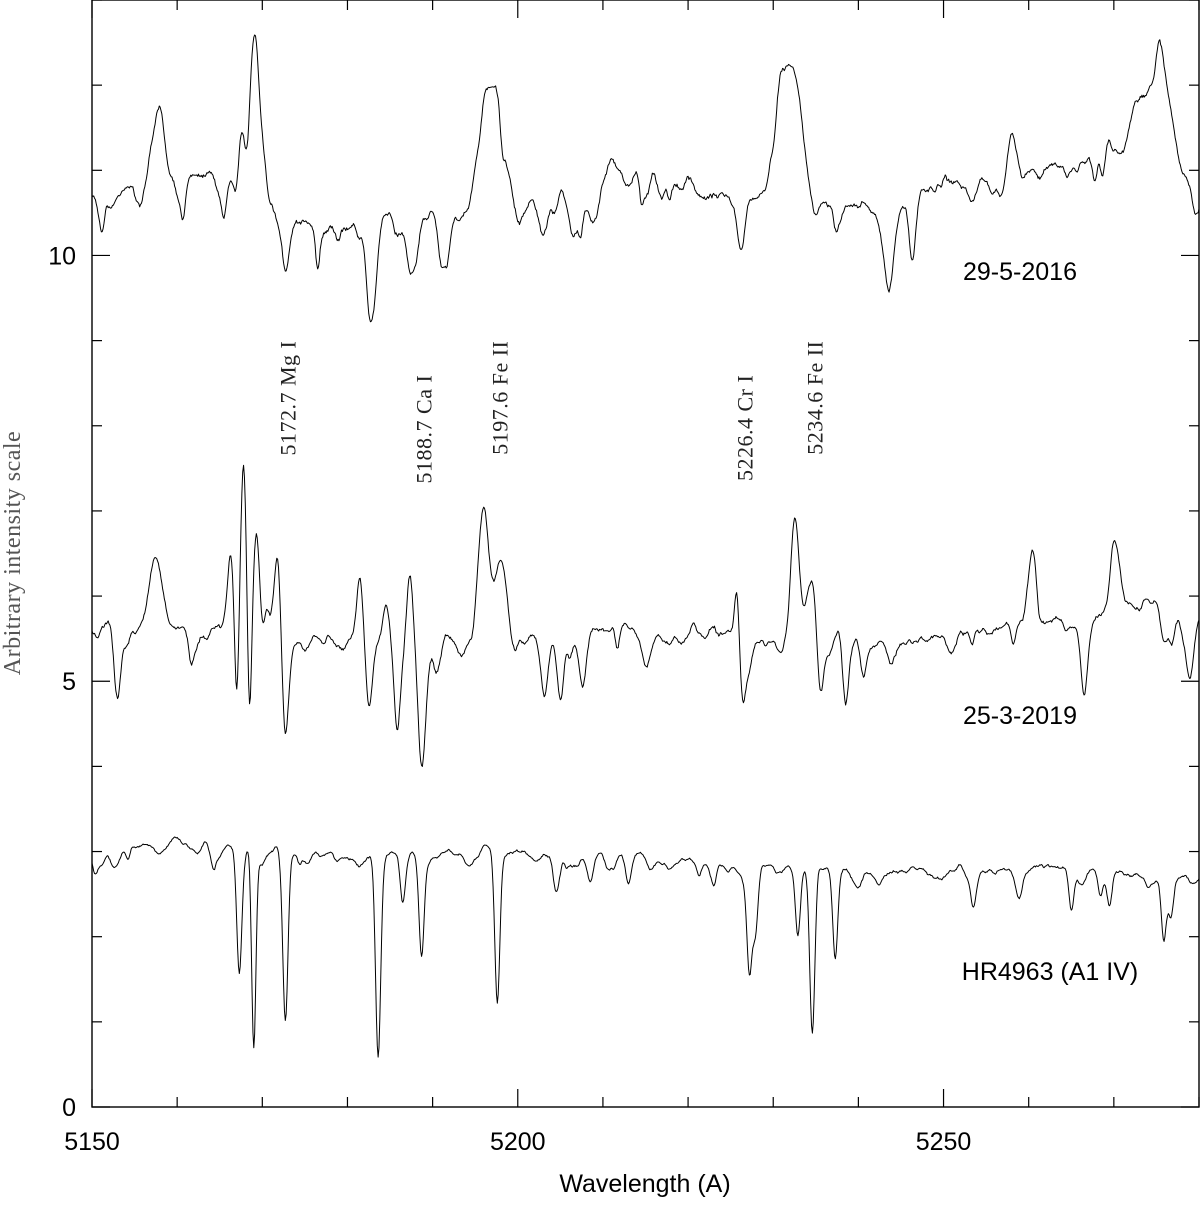  Describe the element at coordinates (69, 1108) in the screenshot. I see `y-tick-label: 0` at that location.